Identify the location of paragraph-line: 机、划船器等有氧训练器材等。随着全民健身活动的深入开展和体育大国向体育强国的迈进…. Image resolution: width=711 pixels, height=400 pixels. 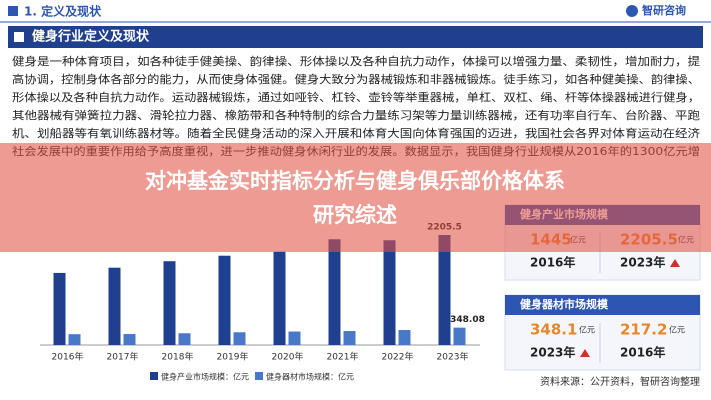
(356, 133).